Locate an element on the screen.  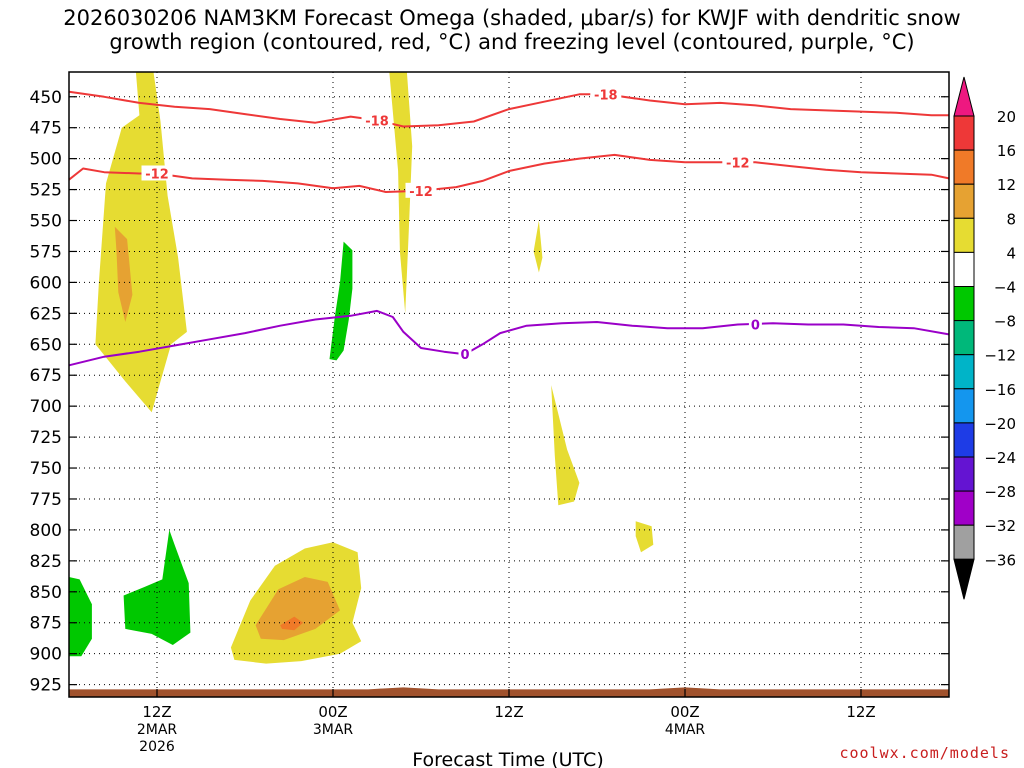
omega-region-ascent-streak-mid is located at coordinates (401, 193).